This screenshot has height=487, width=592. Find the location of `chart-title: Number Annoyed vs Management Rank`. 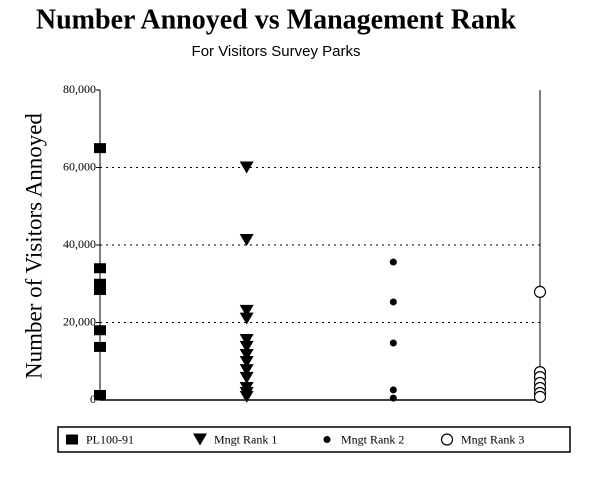

chart-title: Number Annoyed vs Management Rank is located at coordinates (276, 19).